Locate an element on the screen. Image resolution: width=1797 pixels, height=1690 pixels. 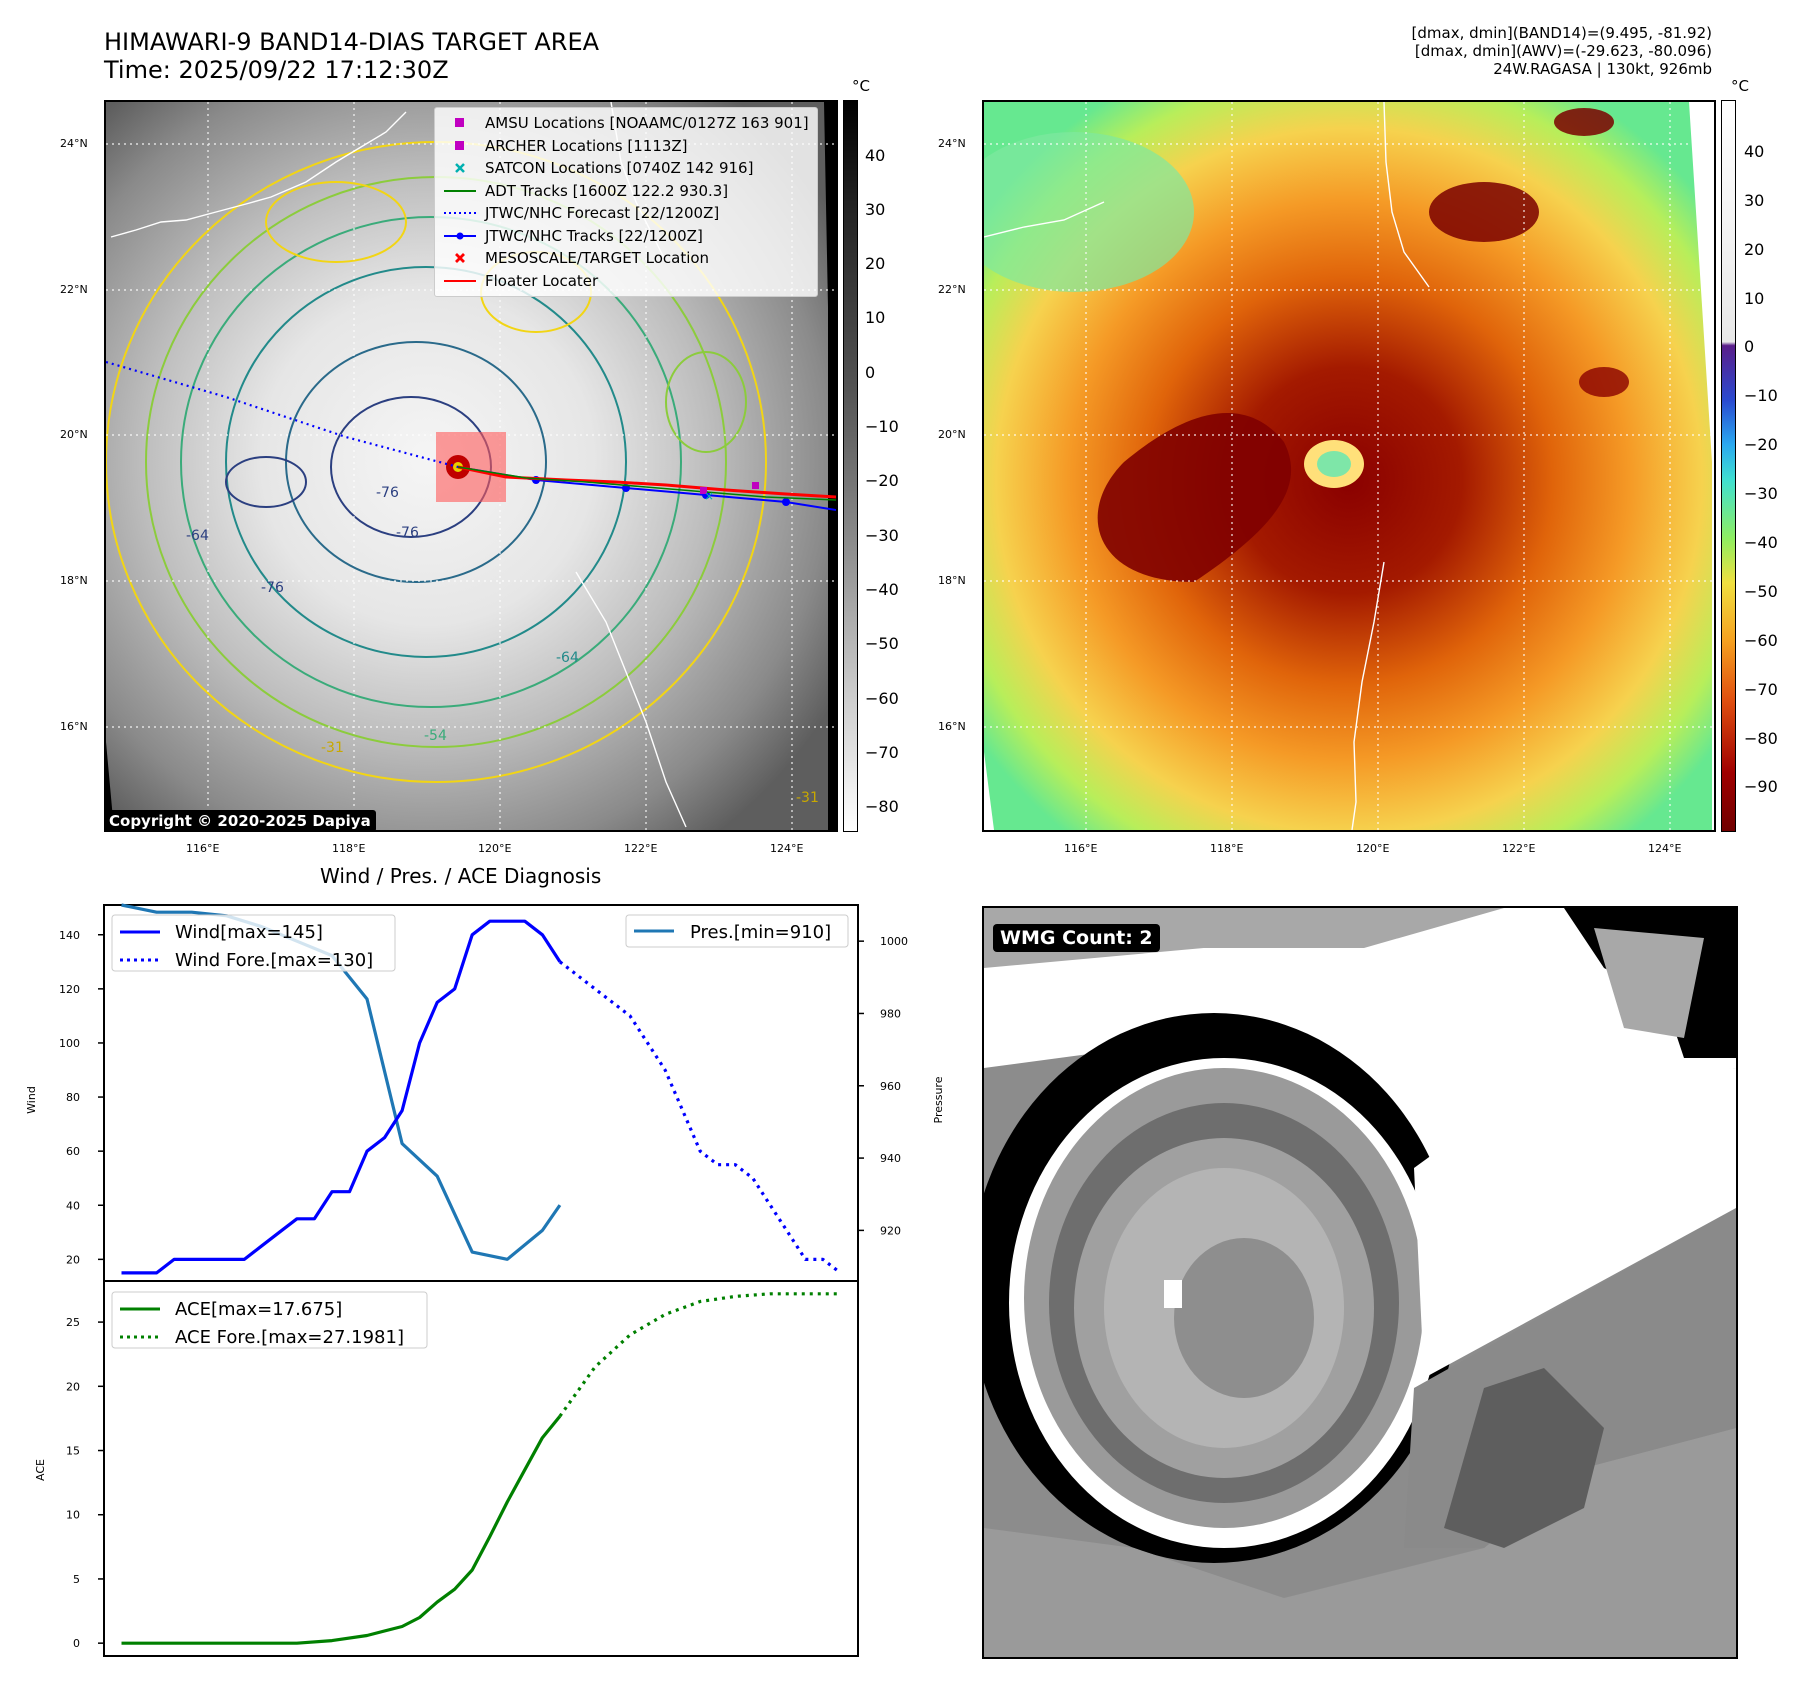
blue-line-dot-icon is located at coordinates (460, 236).